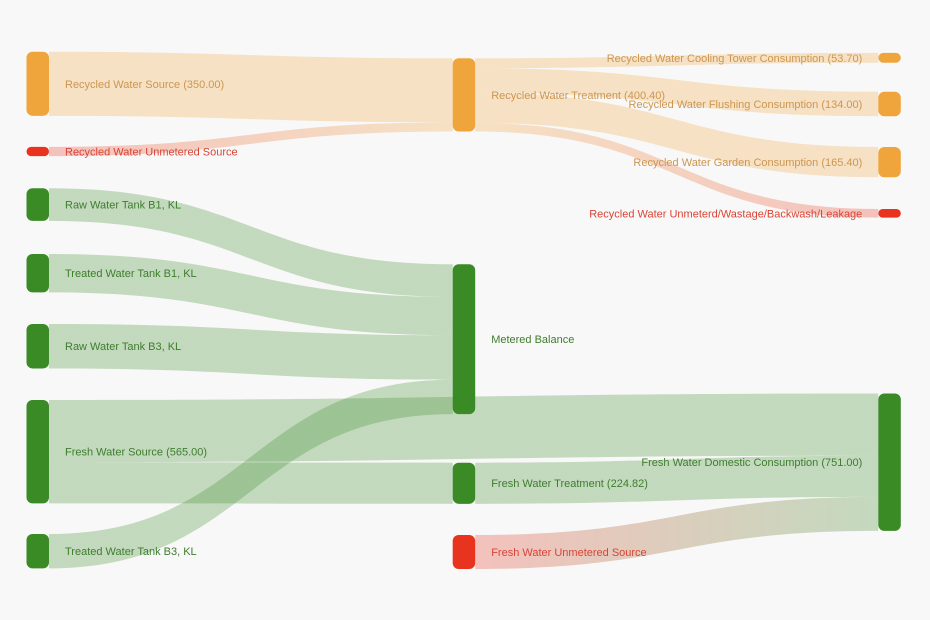  Describe the element at coordinates (569, 484) in the screenshot. I see `sankey-label-fresh_water_treatment: Fresh Water Treatment (224.82)` at that location.